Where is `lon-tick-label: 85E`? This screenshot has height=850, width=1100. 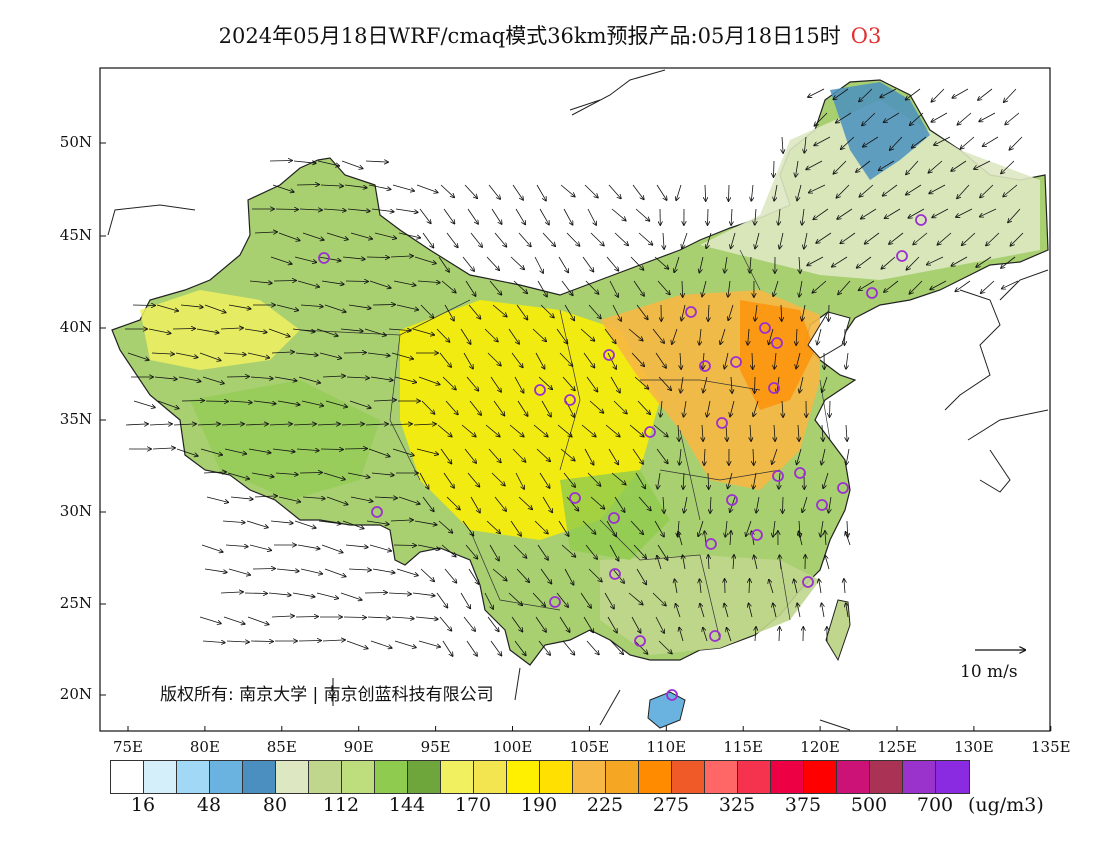
lon-tick-label: 85E is located at coordinates (281, 747).